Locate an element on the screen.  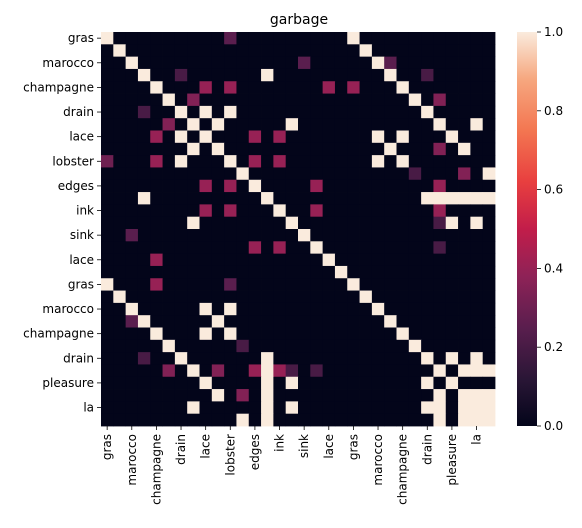
chart-title: garbage is located at coordinates (299, 20).